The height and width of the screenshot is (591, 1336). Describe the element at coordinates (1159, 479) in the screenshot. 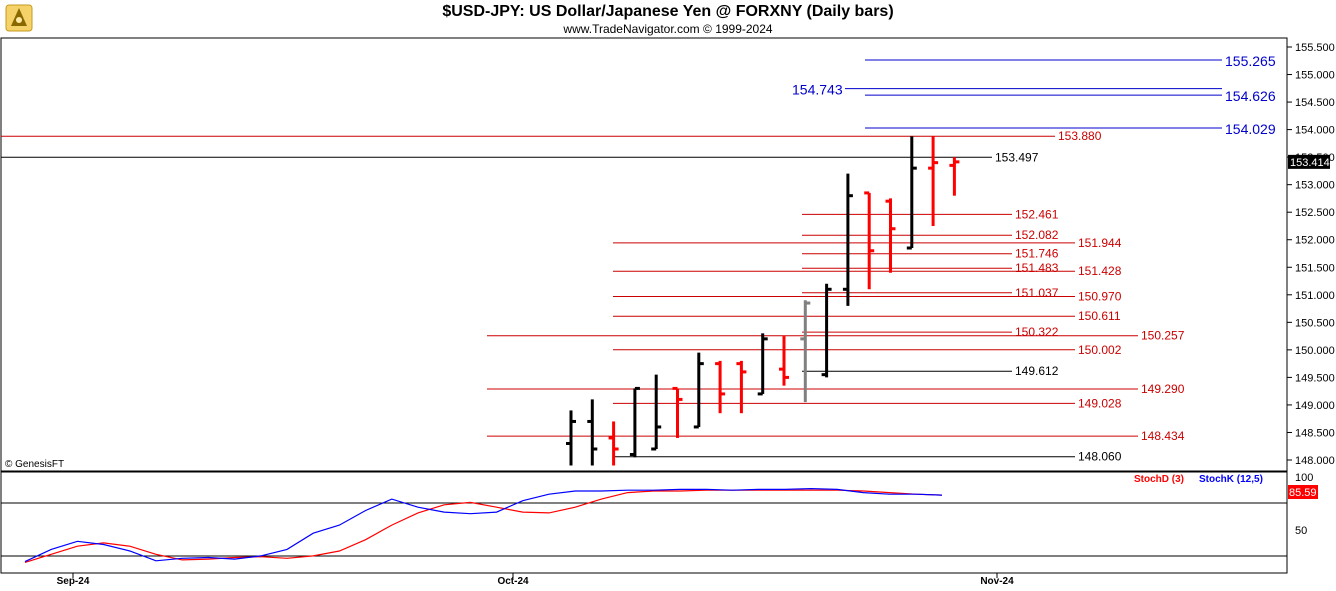

I see `legend-stochd: StochD (3)` at that location.